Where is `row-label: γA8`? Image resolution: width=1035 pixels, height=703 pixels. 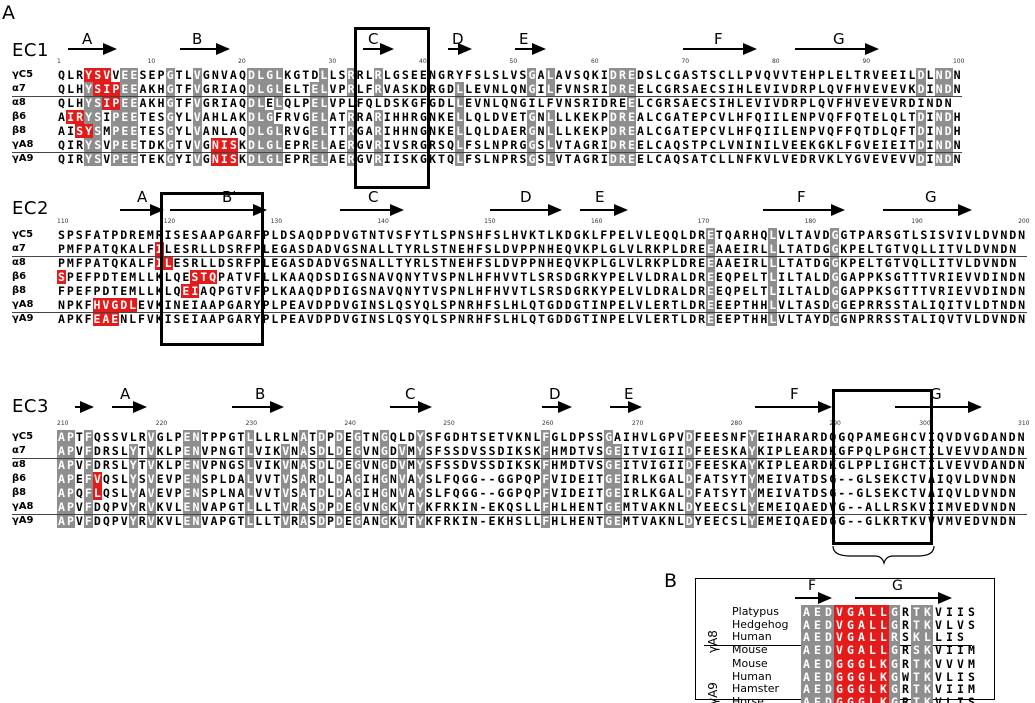
row-label: γA8 is located at coordinates (23, 506).